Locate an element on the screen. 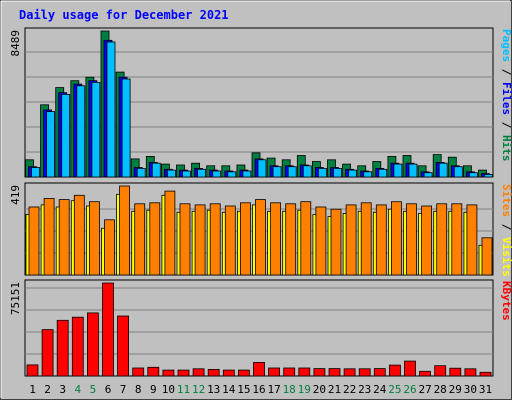 This screenshot has height=405, width=512. x-tick-label: 18 is located at coordinates (289, 389).